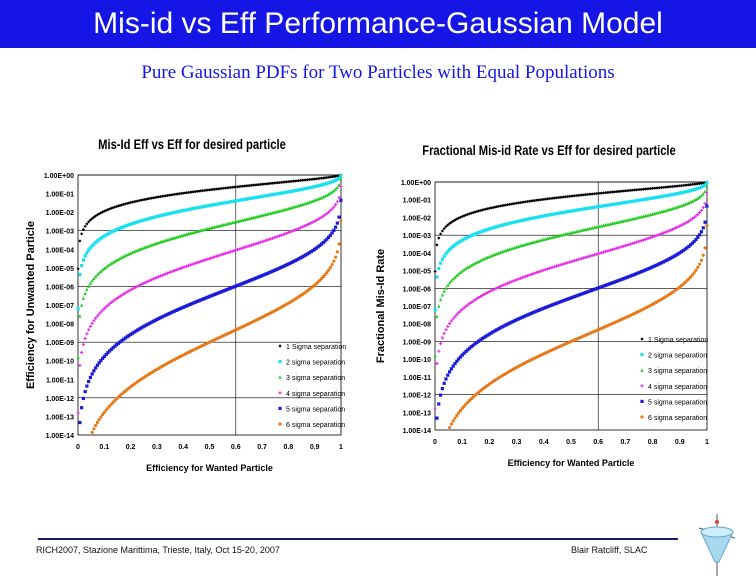 The width and height of the screenshot is (756, 576). What do you see at coordinates (678, 340) in the screenshot?
I see `legend-label: 1 Sigma separation` at bounding box center [678, 340].